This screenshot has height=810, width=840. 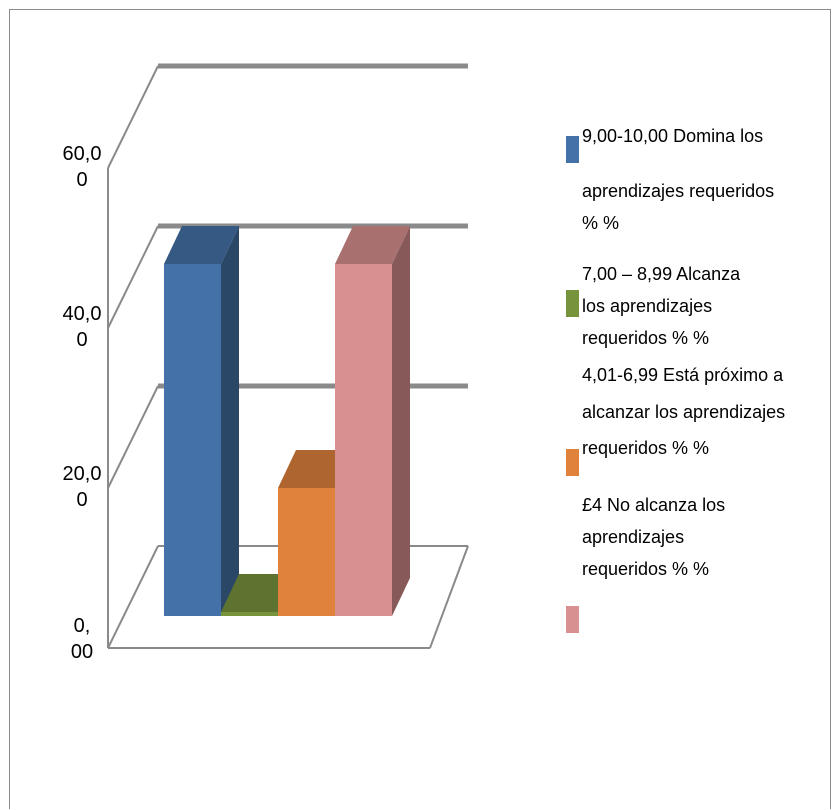 I want to click on y-tick-label-2: 40,0 0, so click(x=82, y=327).